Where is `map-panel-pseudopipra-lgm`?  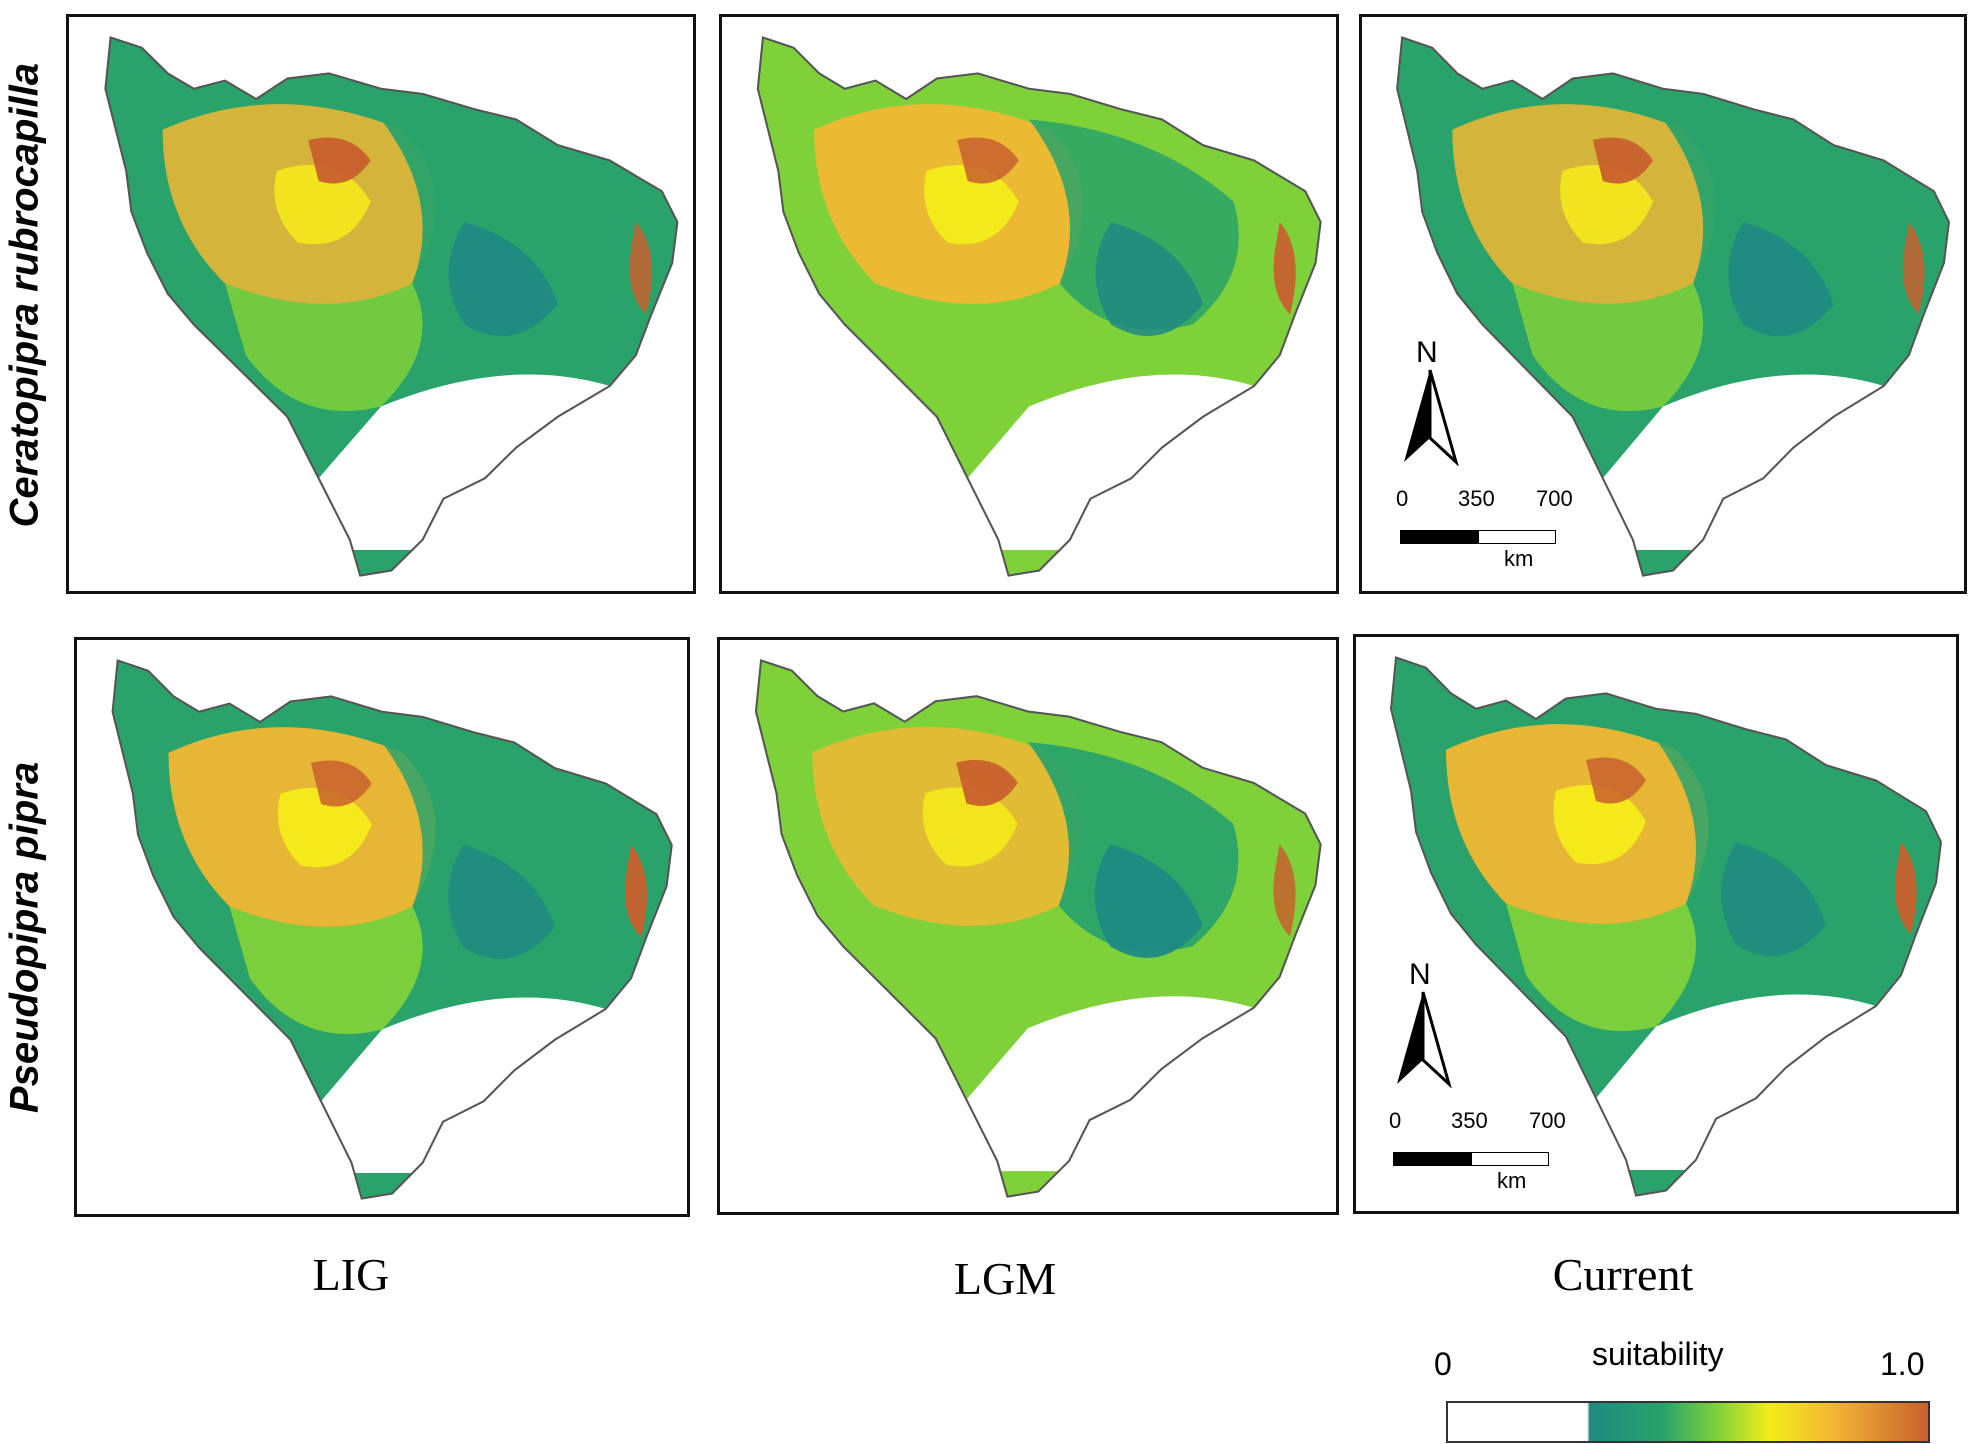
map-panel-pseudopipra-lgm is located at coordinates (1028, 926).